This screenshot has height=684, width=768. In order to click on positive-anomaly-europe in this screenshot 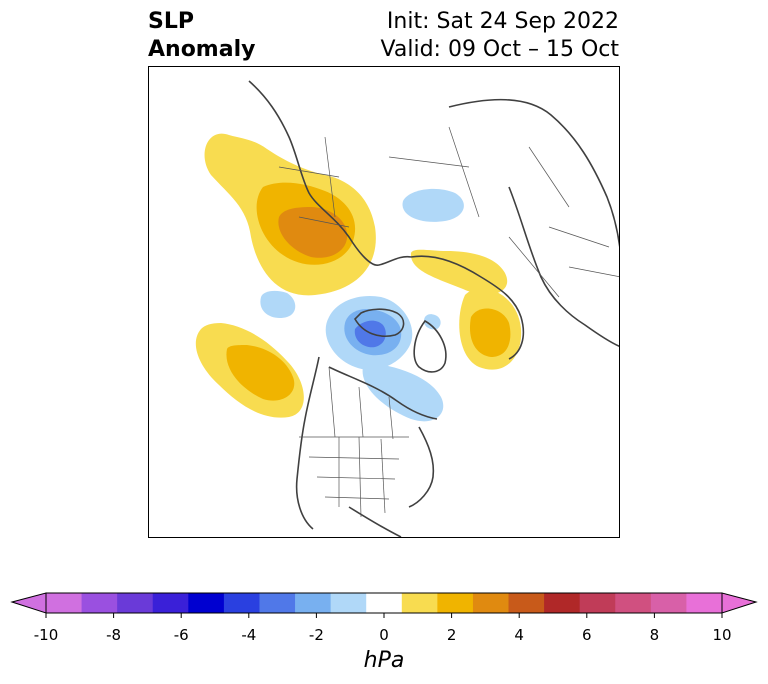, I will do `click(290, 214)`.